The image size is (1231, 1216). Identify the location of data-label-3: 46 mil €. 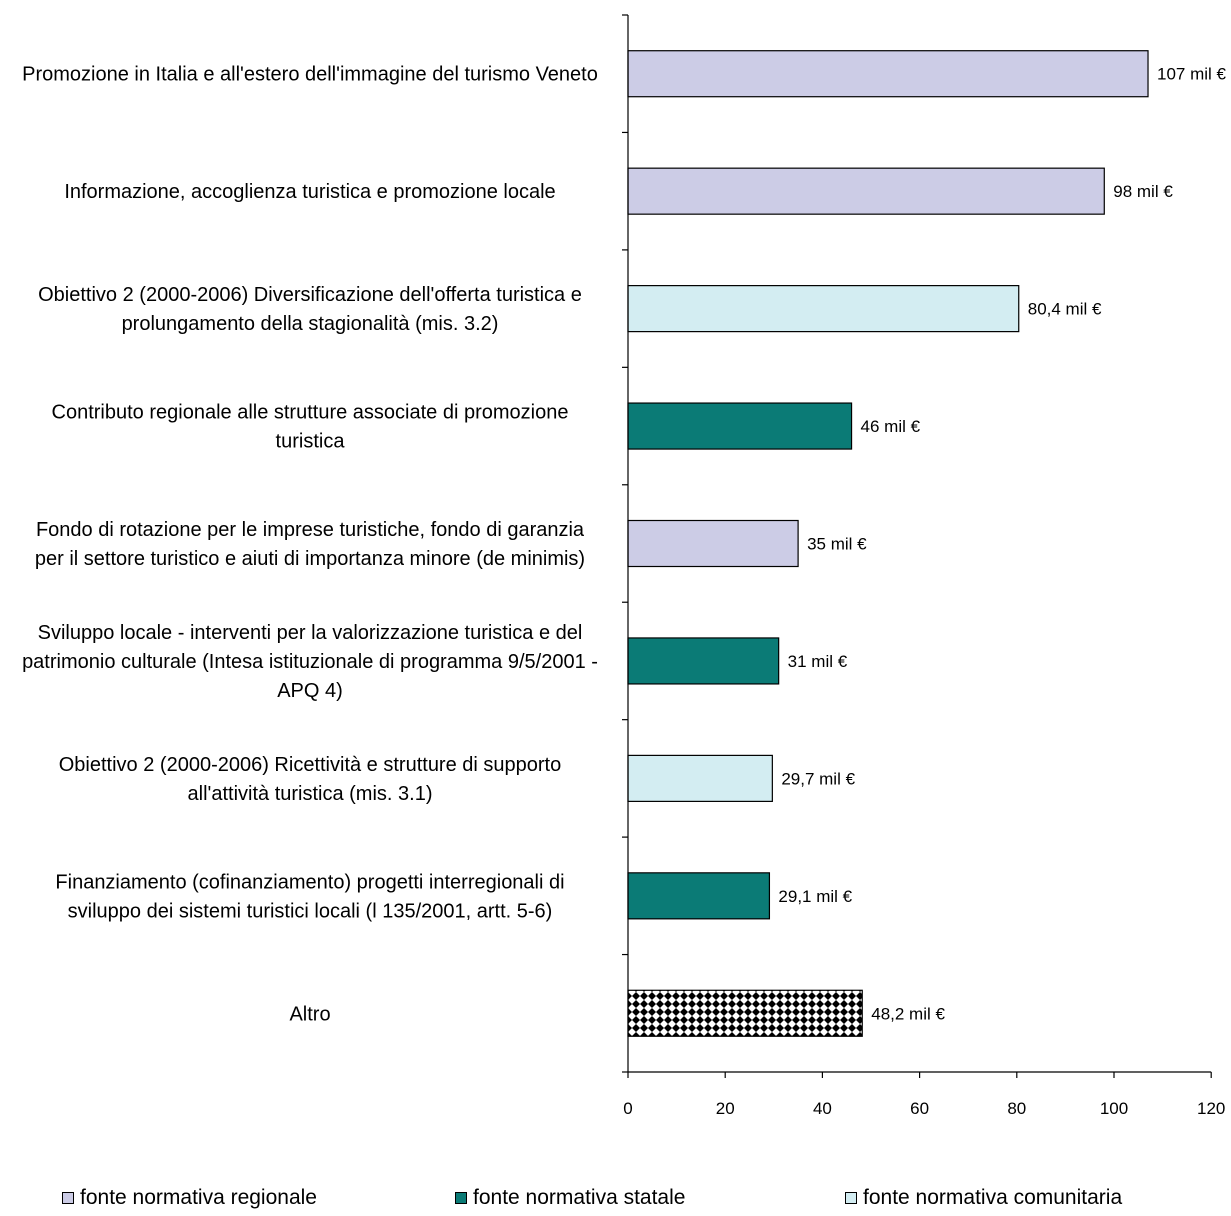
(891, 426).